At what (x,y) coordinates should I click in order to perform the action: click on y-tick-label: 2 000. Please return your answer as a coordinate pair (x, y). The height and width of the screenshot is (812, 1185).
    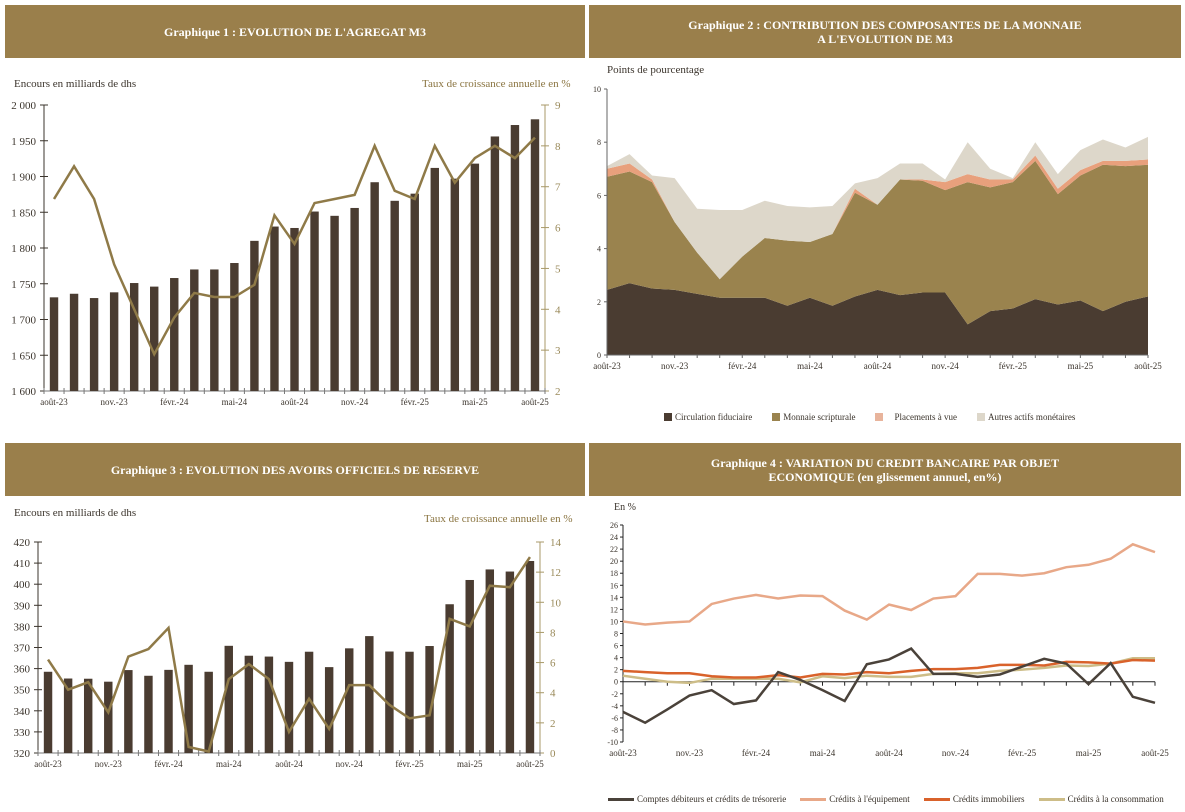
    Looking at the image, I should click on (23, 106).